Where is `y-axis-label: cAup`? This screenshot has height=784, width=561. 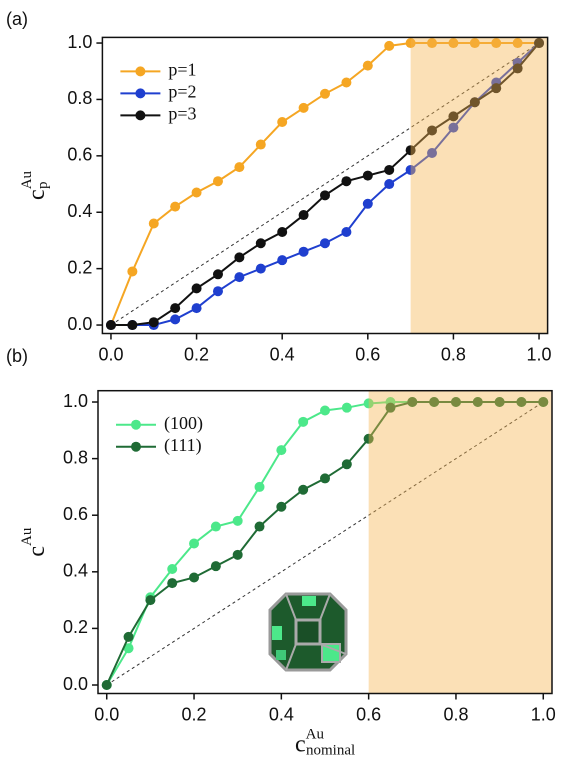 y-axis-label: cAup is located at coordinates (35, 184).